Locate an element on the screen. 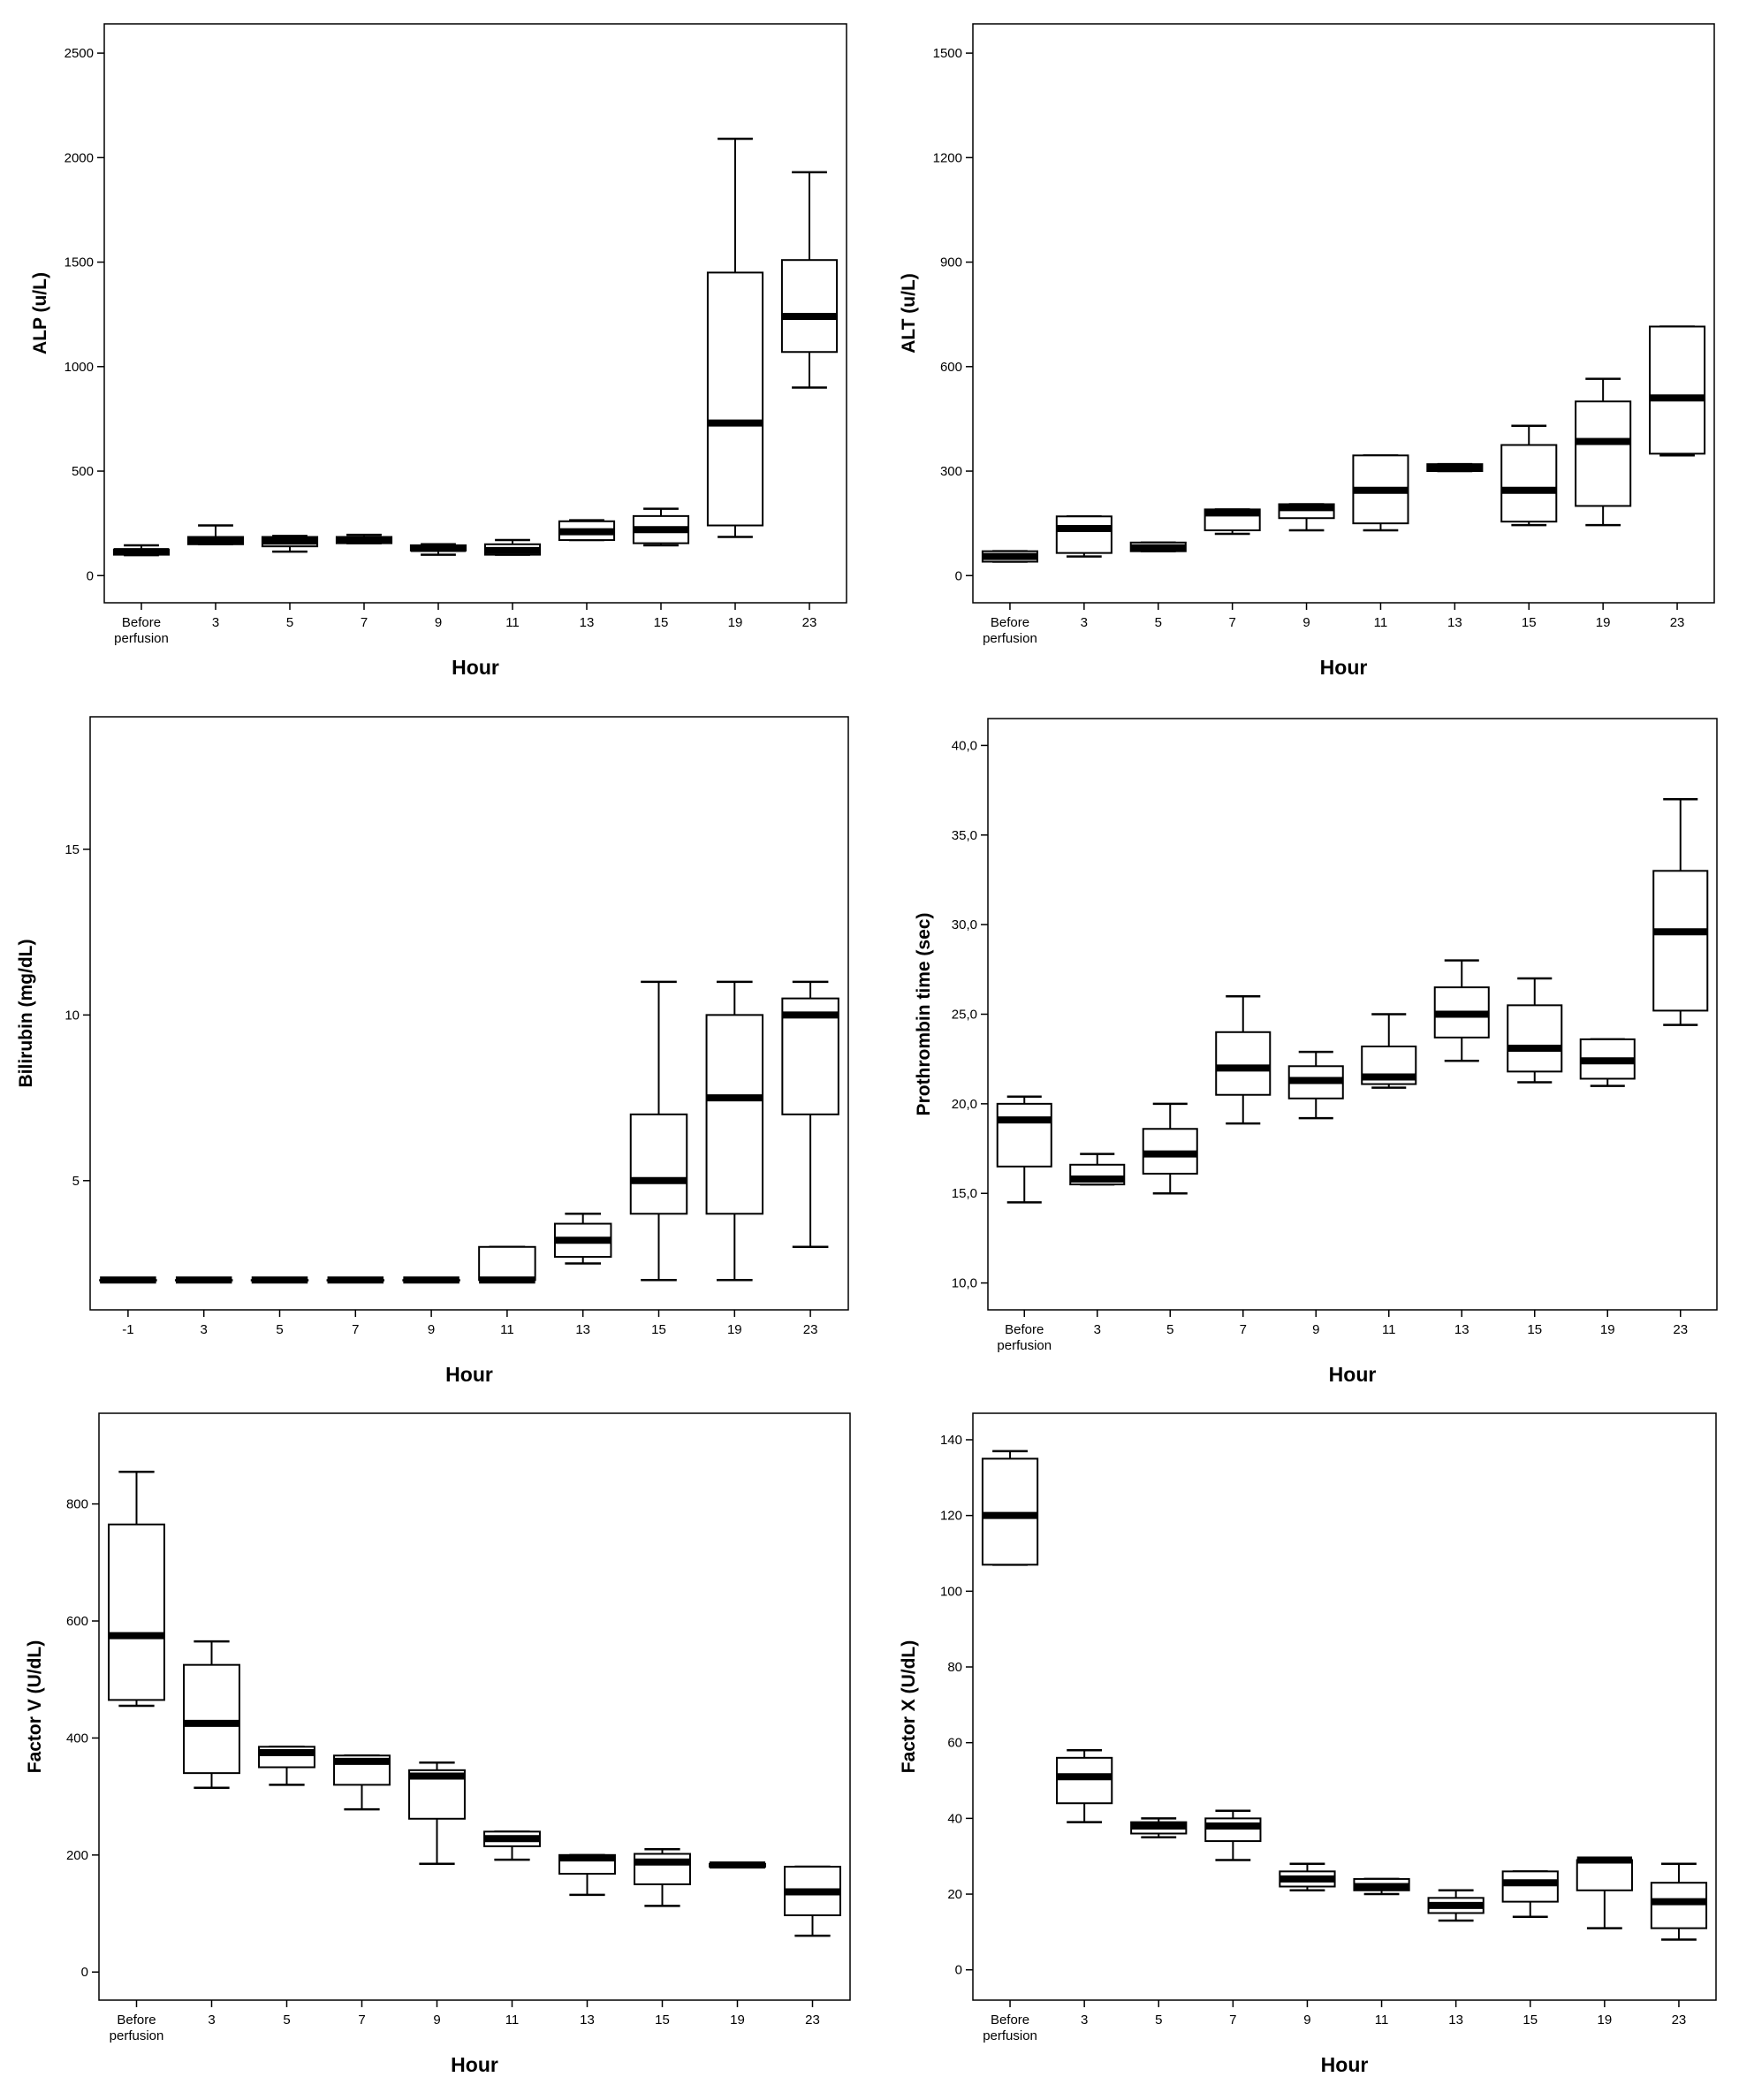 The width and height of the screenshot is (1739, 2100). y-tick-label: 120 is located at coordinates (951, 1517).